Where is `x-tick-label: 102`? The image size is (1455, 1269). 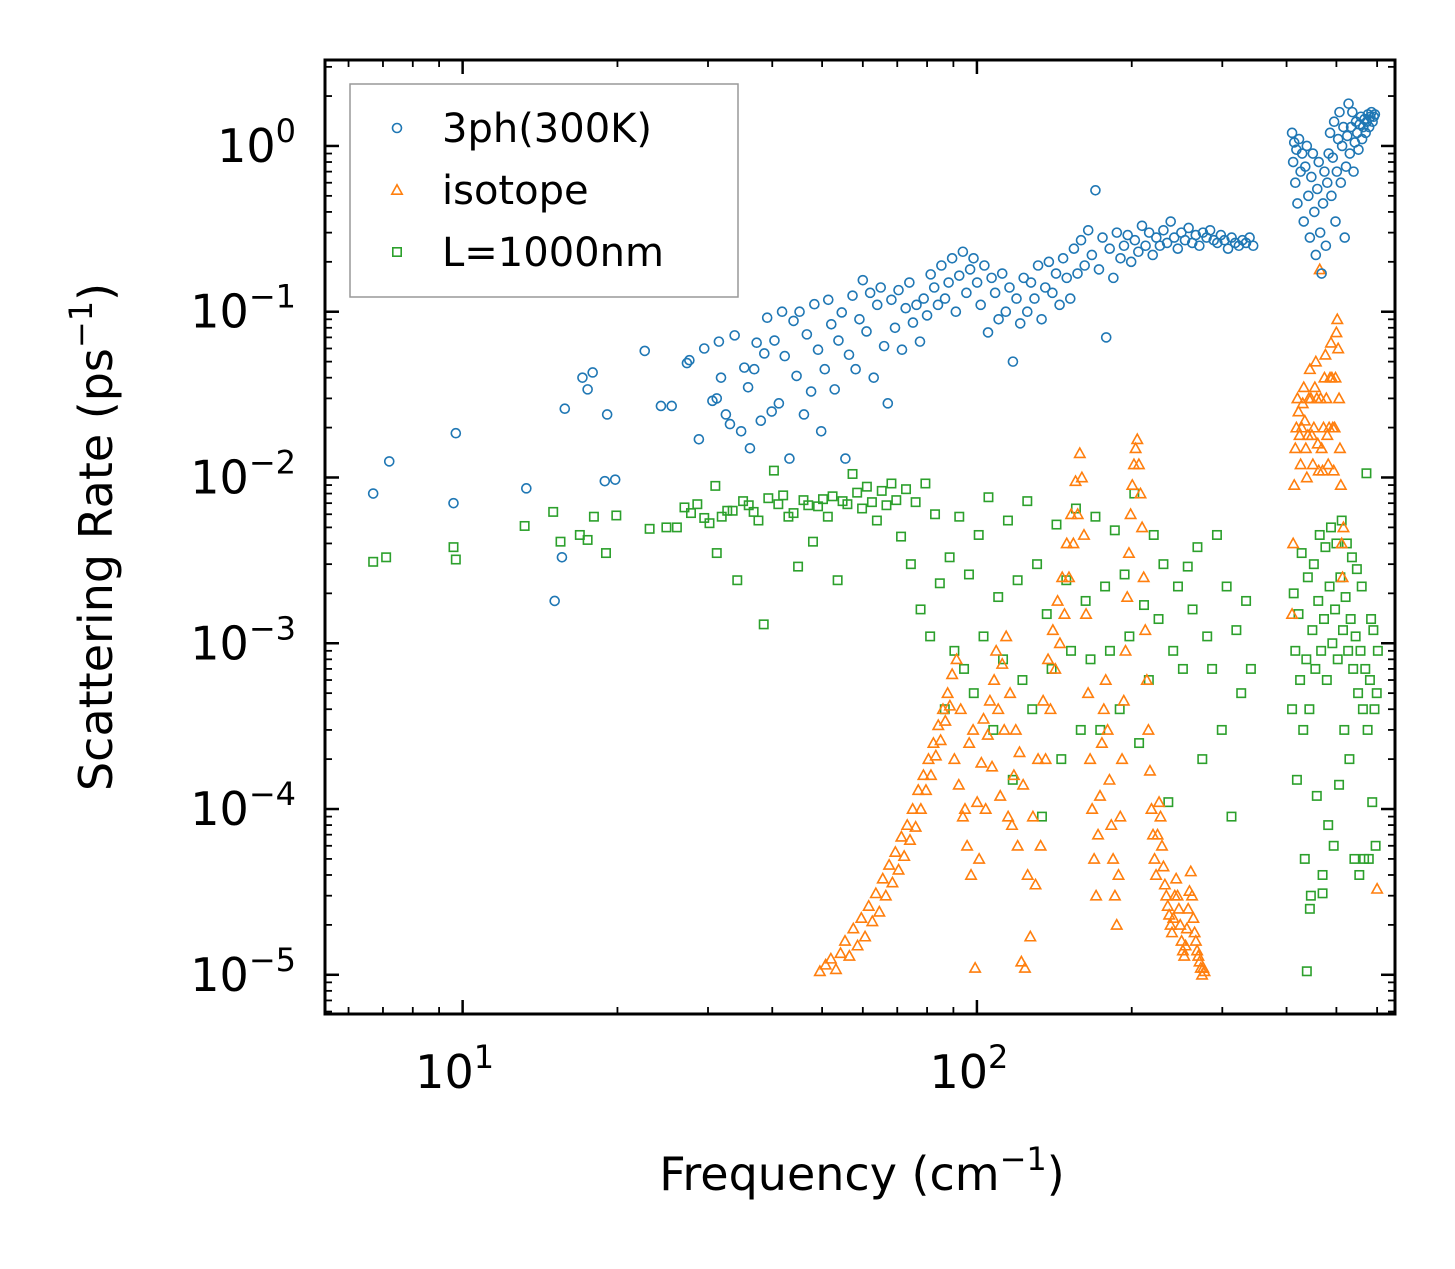
x-tick-label: 102 is located at coordinates (968, 1068).